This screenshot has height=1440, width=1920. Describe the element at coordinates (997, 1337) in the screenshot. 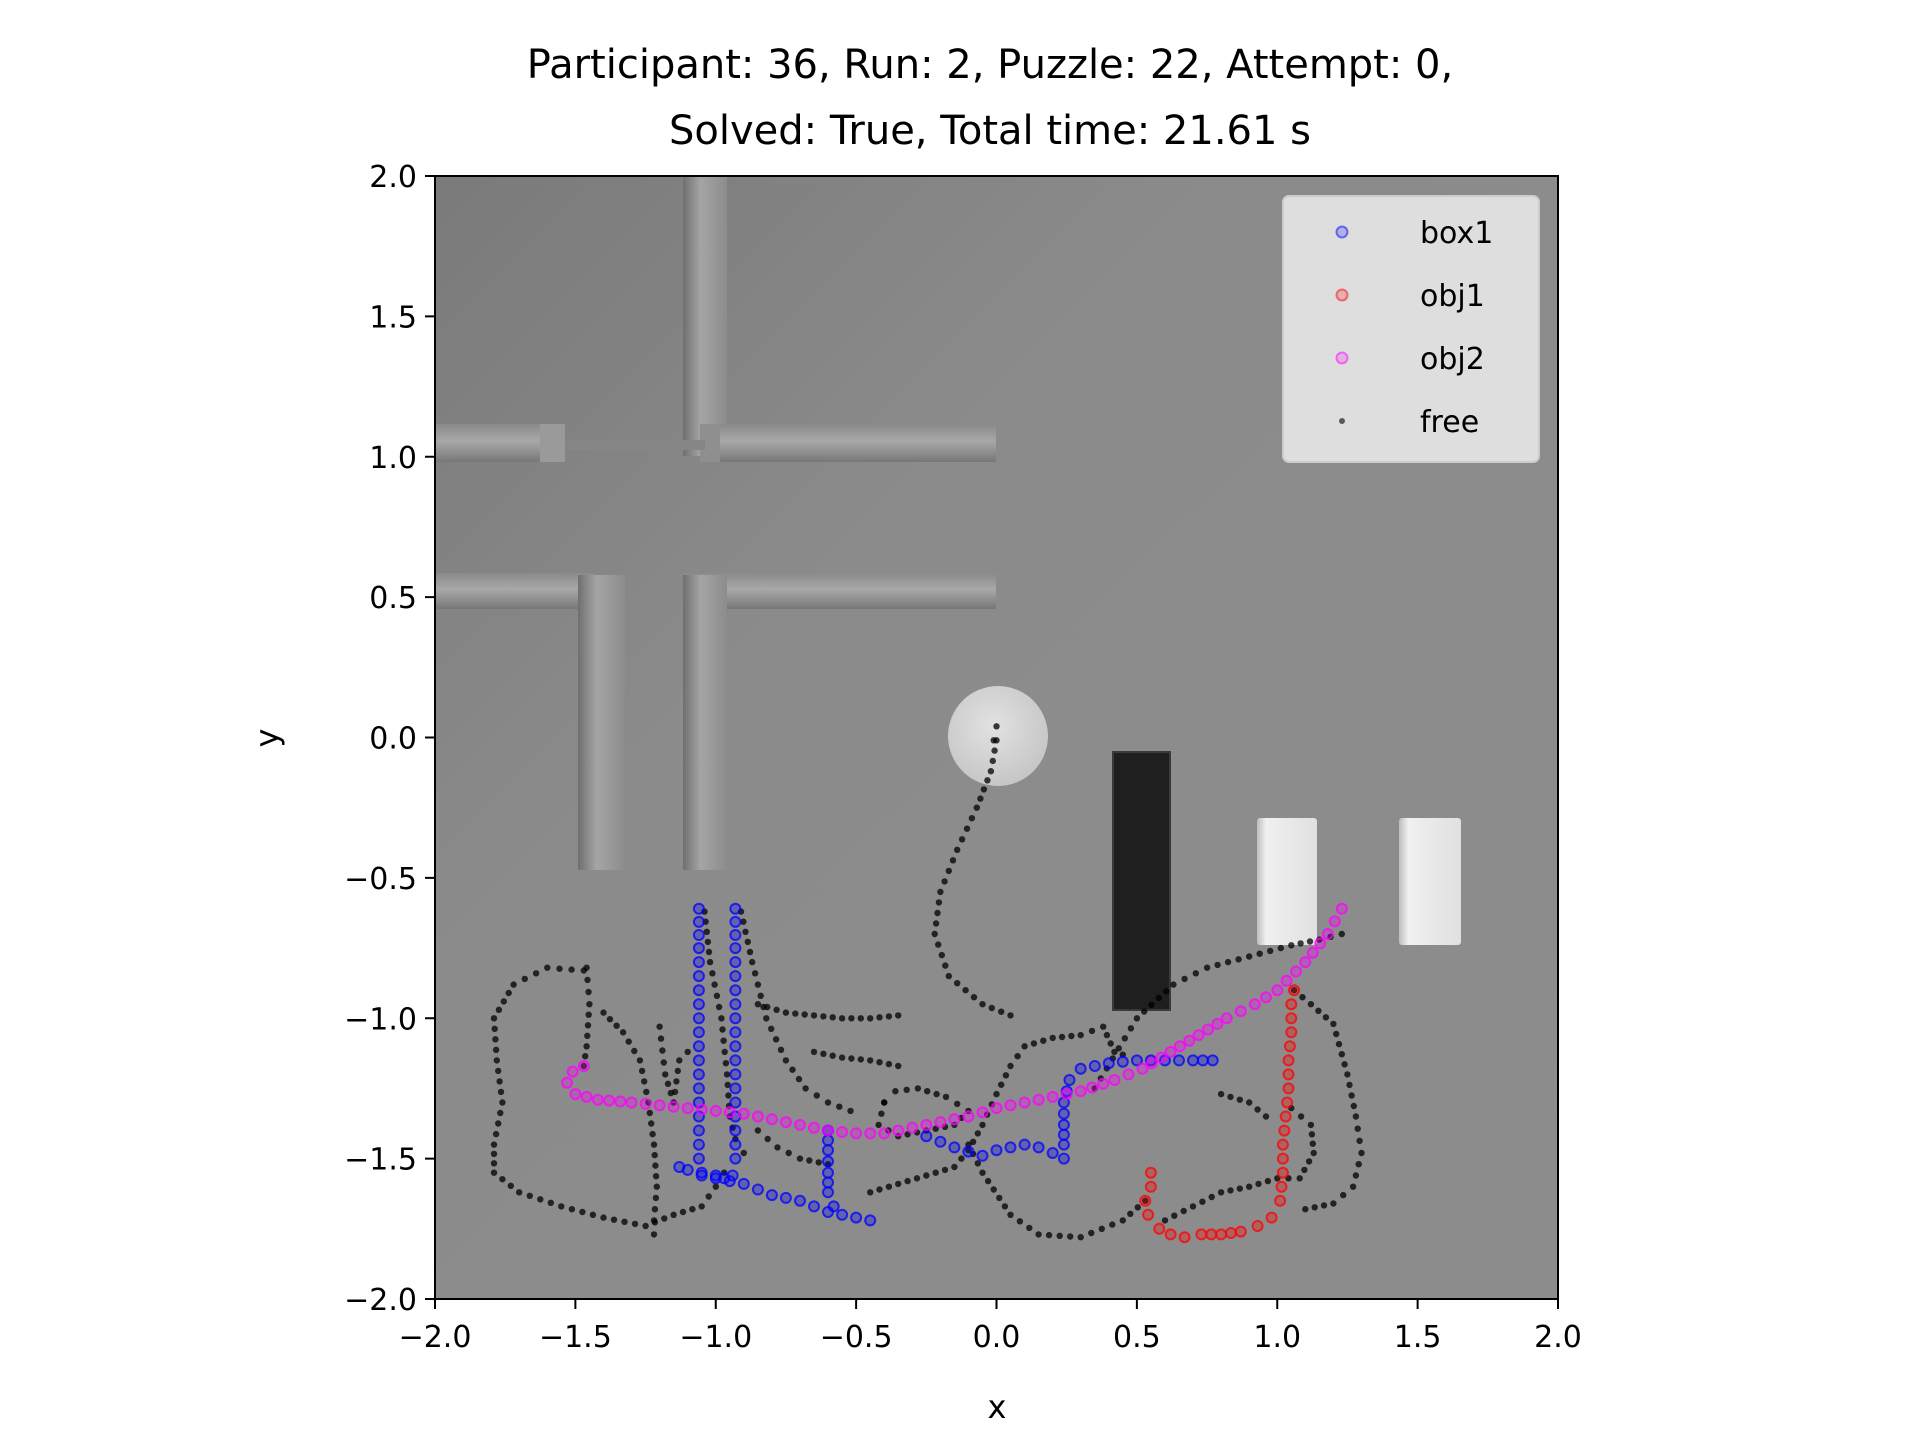

I see `x-tick-label: 0.0` at that location.